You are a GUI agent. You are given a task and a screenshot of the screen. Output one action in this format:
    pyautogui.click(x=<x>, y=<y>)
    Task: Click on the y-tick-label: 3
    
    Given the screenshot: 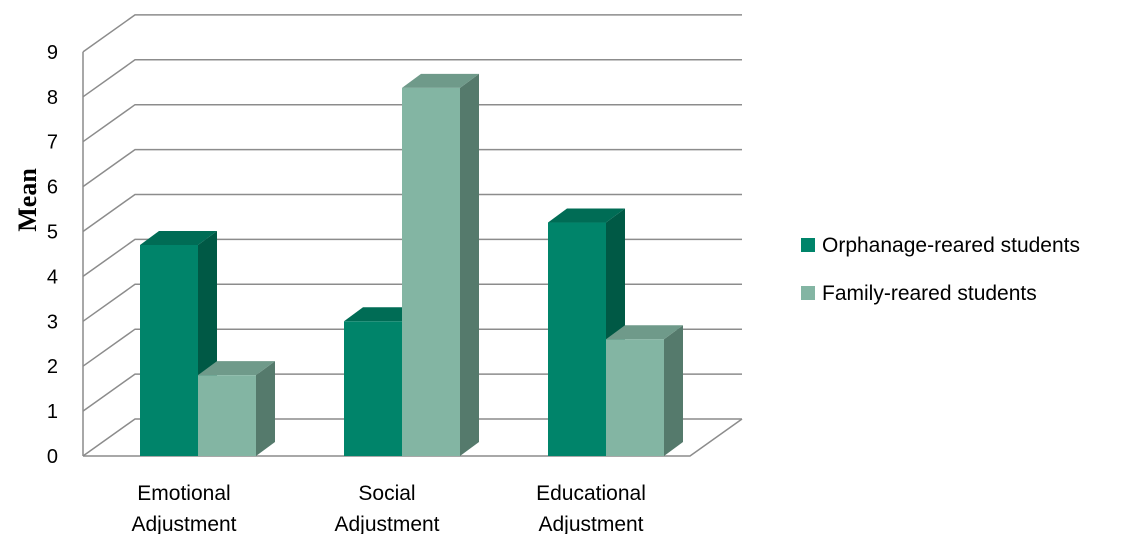 What is the action you would take?
    pyautogui.click(x=52, y=322)
    